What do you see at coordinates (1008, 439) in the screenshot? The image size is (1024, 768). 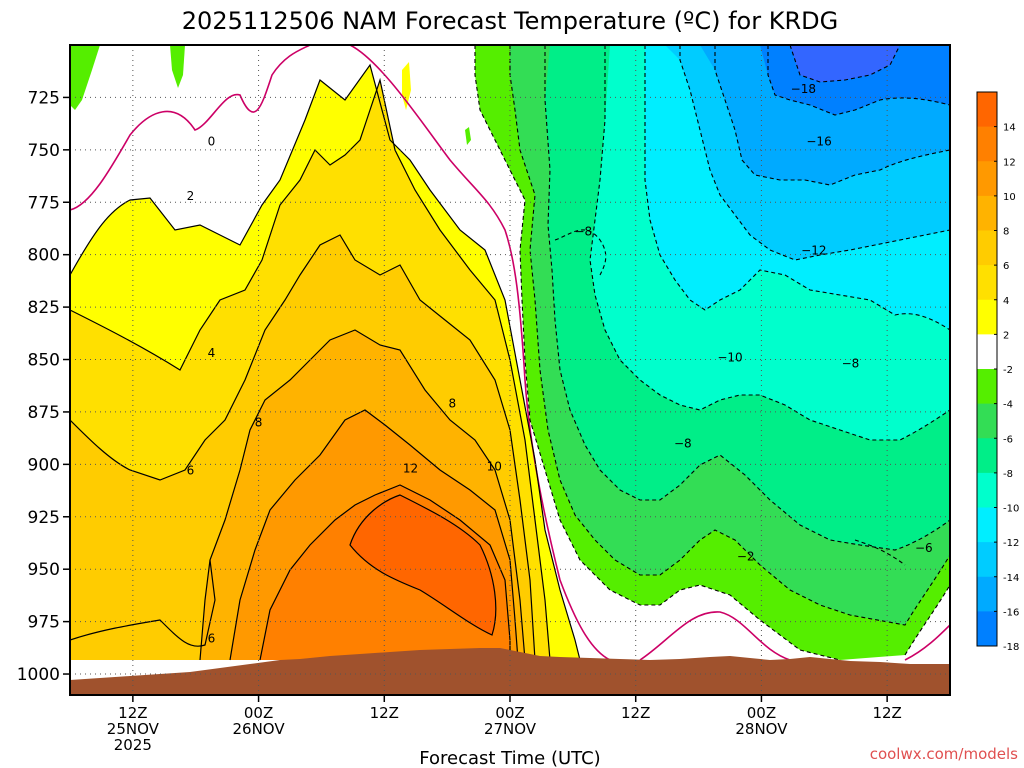 I see `colorbar-label: -6` at bounding box center [1008, 439].